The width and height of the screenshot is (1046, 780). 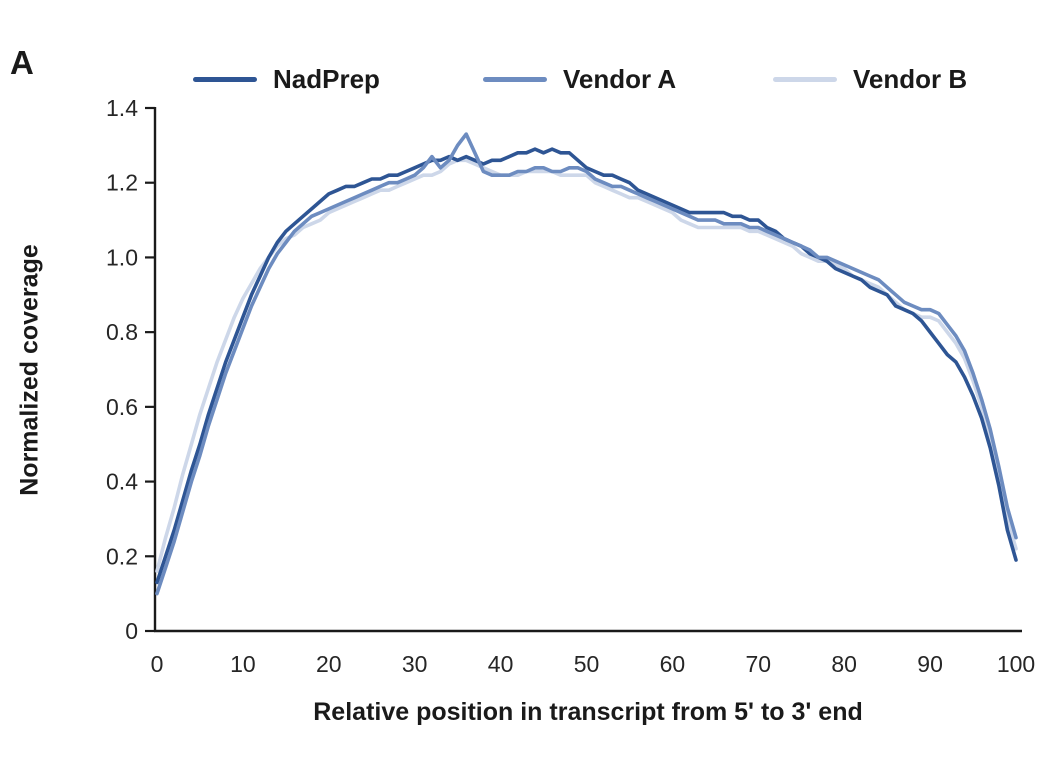 I want to click on y-tick-label: 1.4, so click(x=122, y=108).